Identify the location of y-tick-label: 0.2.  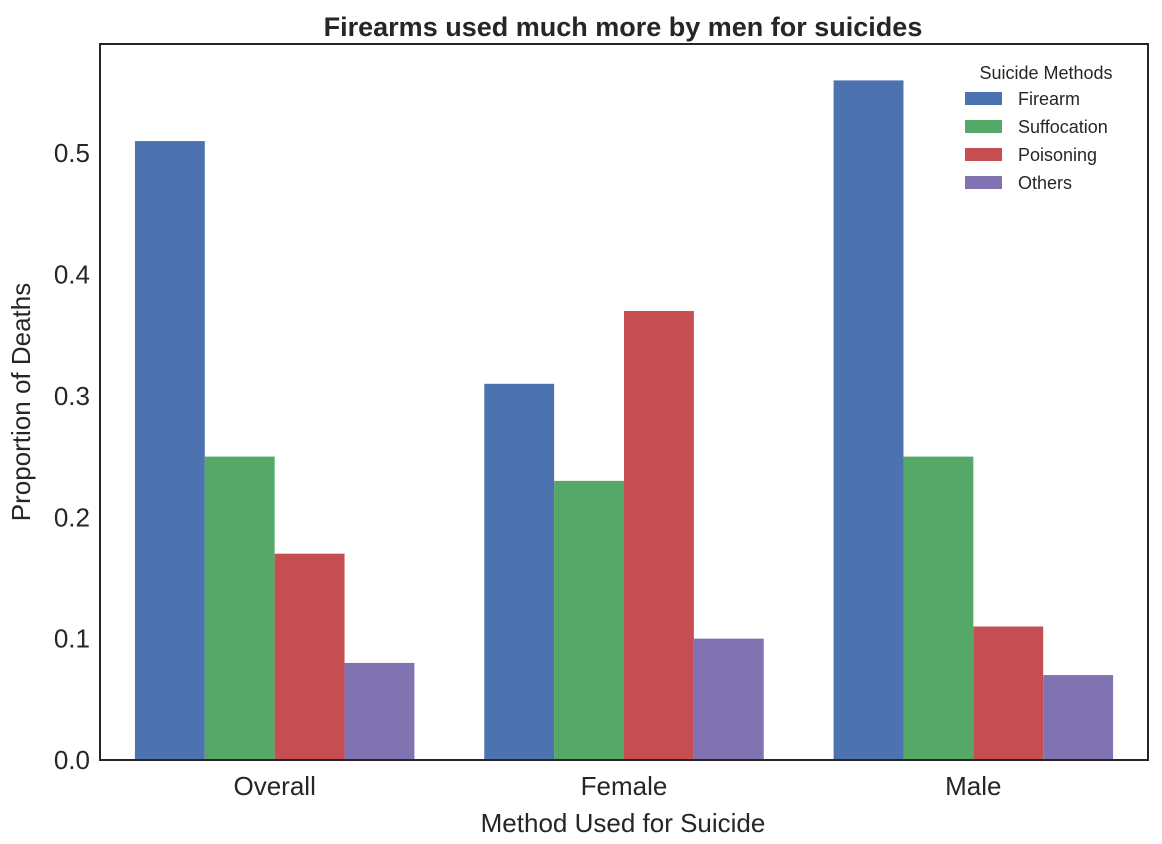
(72, 517).